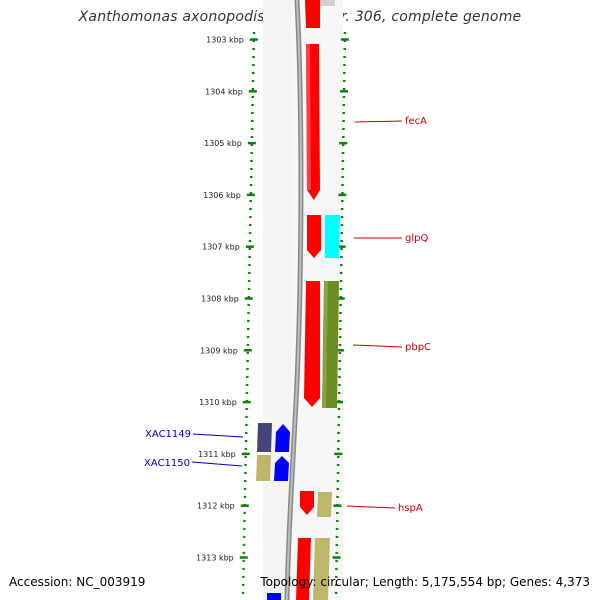 This screenshot has width=600, height=600. Describe the element at coordinates (263, 468) in the screenshot. I see `gene-XAC1150-box` at that location.